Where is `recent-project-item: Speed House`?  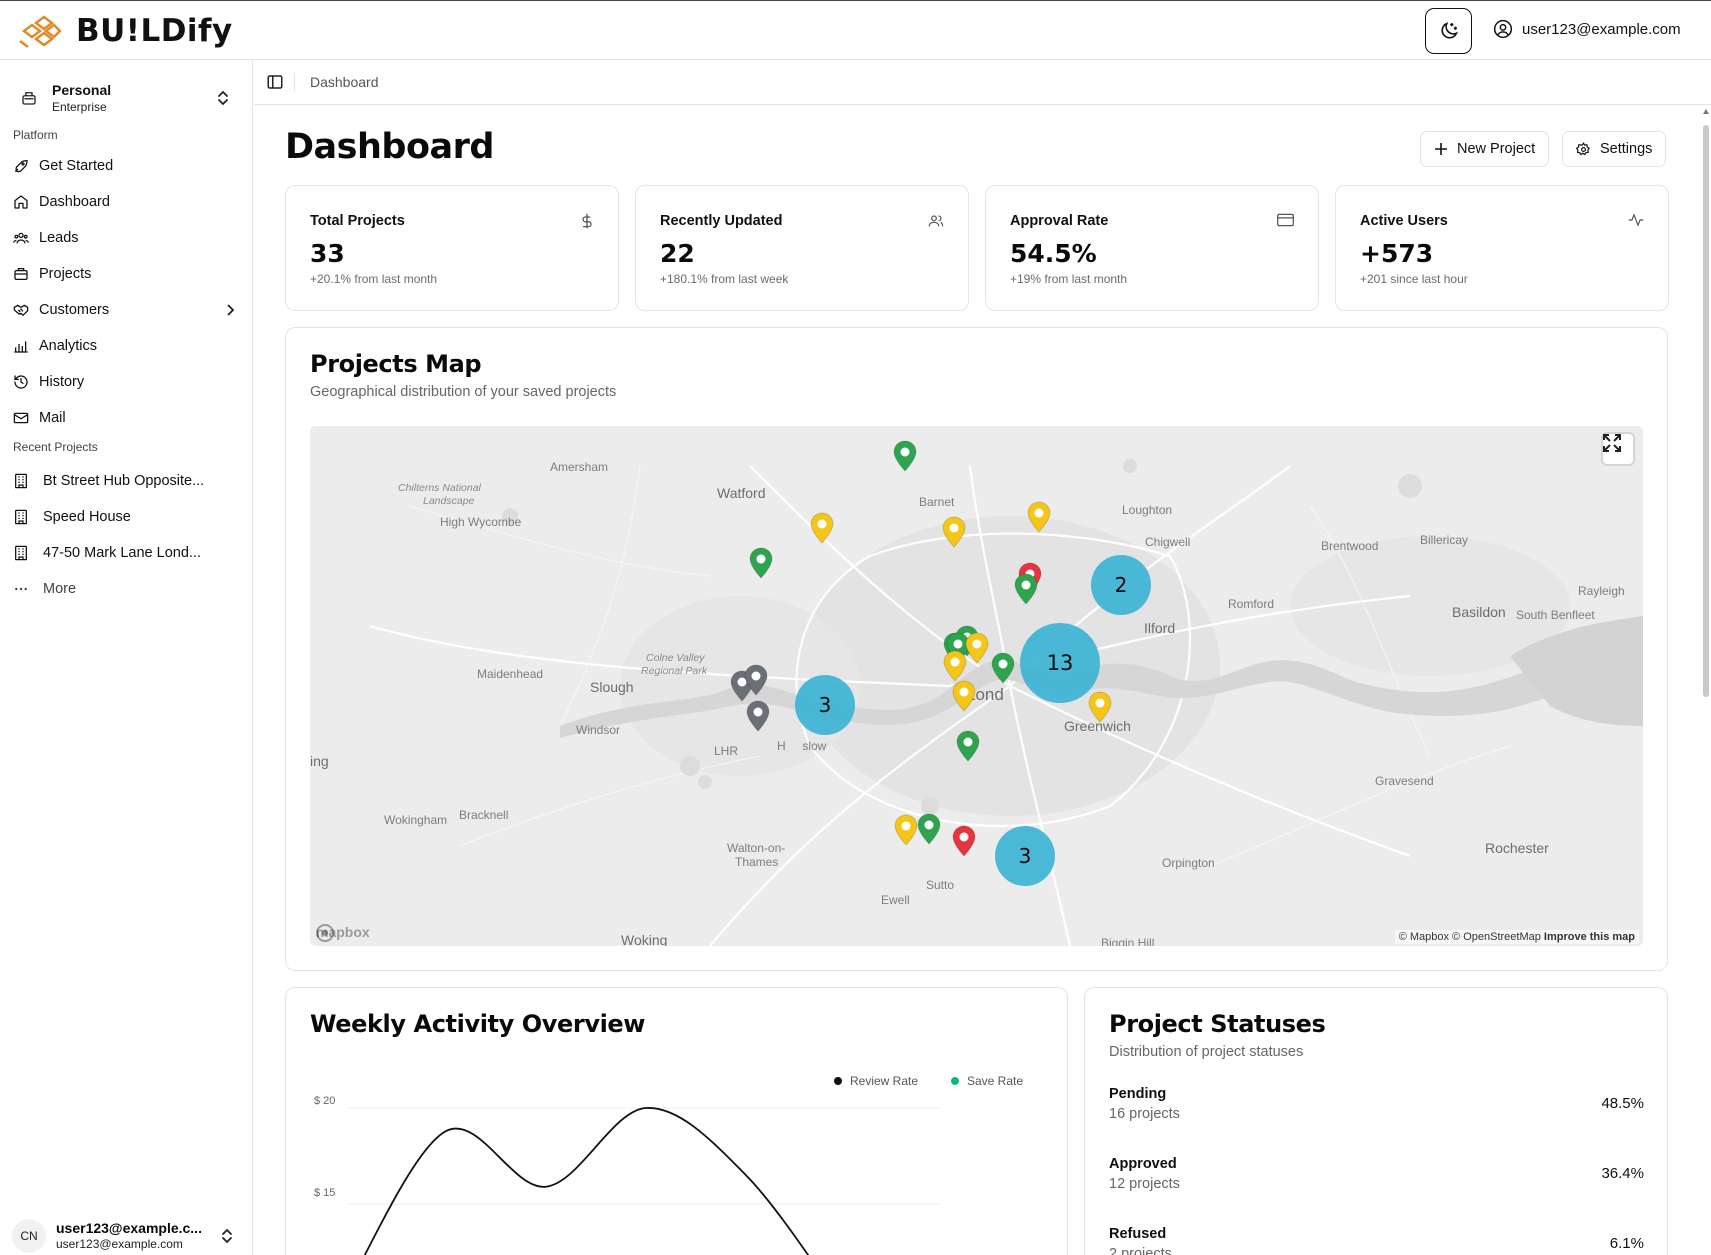
recent-project-item: Speed House is located at coordinates (127, 517).